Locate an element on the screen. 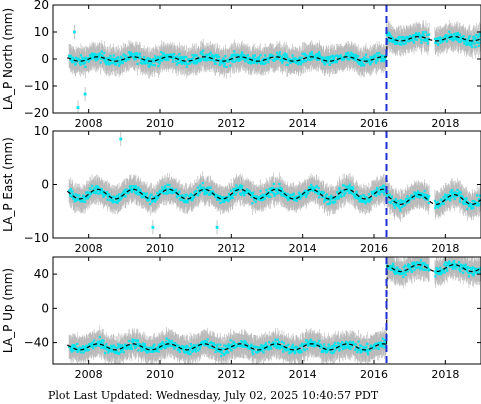  x-tick-label: 2018 is located at coordinates (445, 123).